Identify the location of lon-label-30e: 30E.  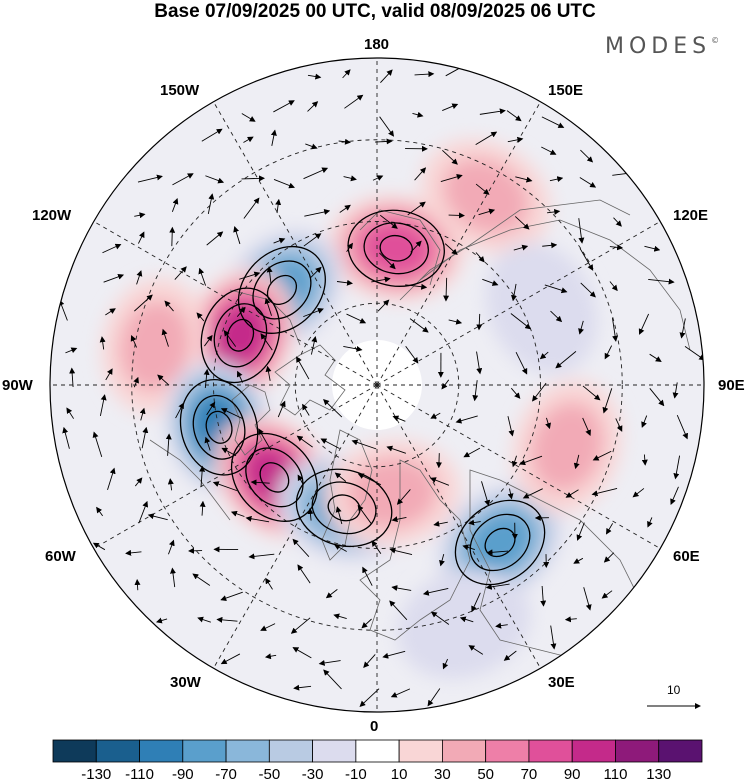
(561, 682).